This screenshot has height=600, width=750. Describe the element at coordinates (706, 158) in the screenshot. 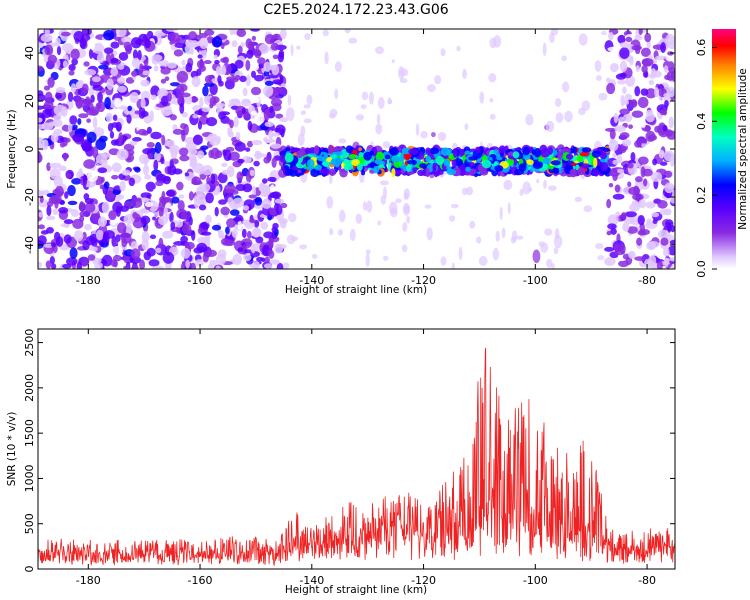

I see `colorbar-ticks: 0.0 0.2 0.4 0.6` at that location.